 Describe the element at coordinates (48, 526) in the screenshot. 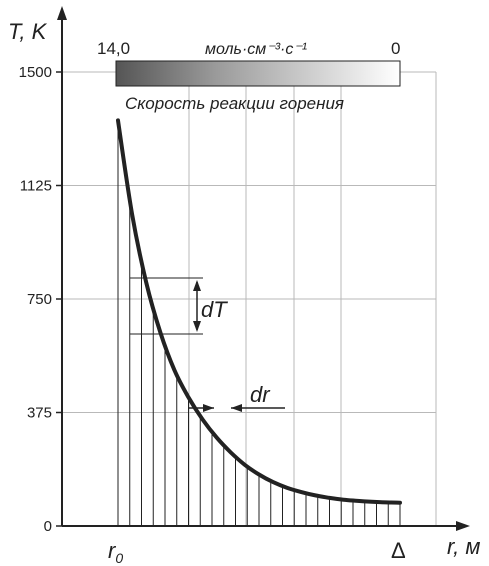

I see `y-tick-label: 0` at that location.